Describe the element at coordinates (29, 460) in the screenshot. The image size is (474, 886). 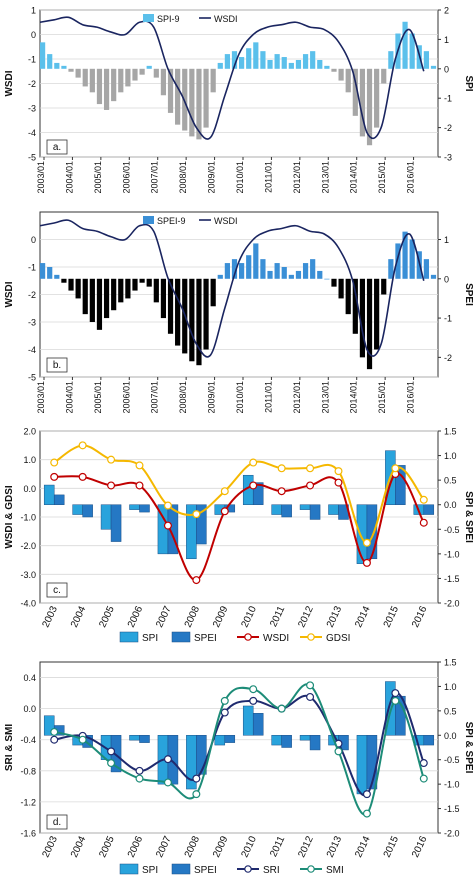
I see `left-tick-label: 1.0` at that location.